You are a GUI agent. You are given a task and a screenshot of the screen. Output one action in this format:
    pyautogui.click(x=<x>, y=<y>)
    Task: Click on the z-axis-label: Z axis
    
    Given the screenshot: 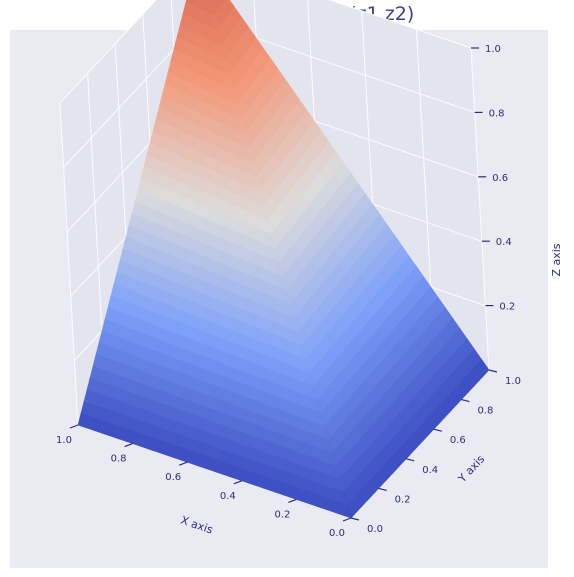 What is the action you would take?
    pyautogui.click(x=556, y=259)
    